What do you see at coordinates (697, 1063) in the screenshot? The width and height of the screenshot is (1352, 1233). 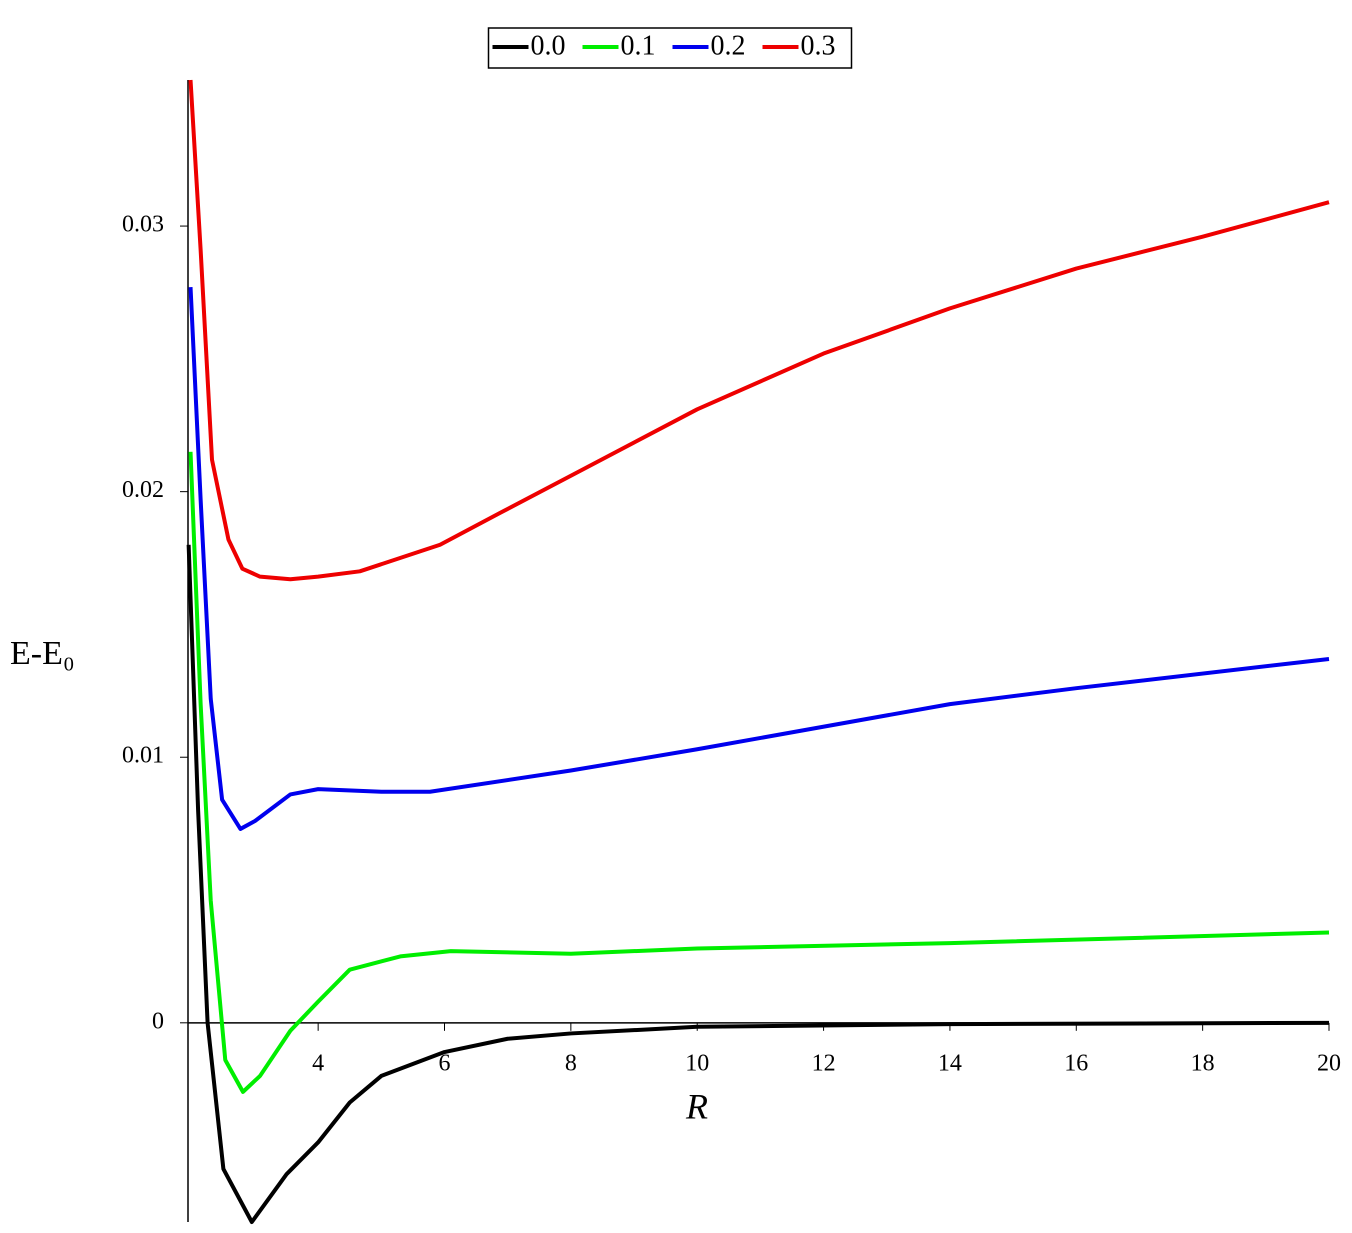 I see `x-tick-label: 10` at bounding box center [697, 1063].